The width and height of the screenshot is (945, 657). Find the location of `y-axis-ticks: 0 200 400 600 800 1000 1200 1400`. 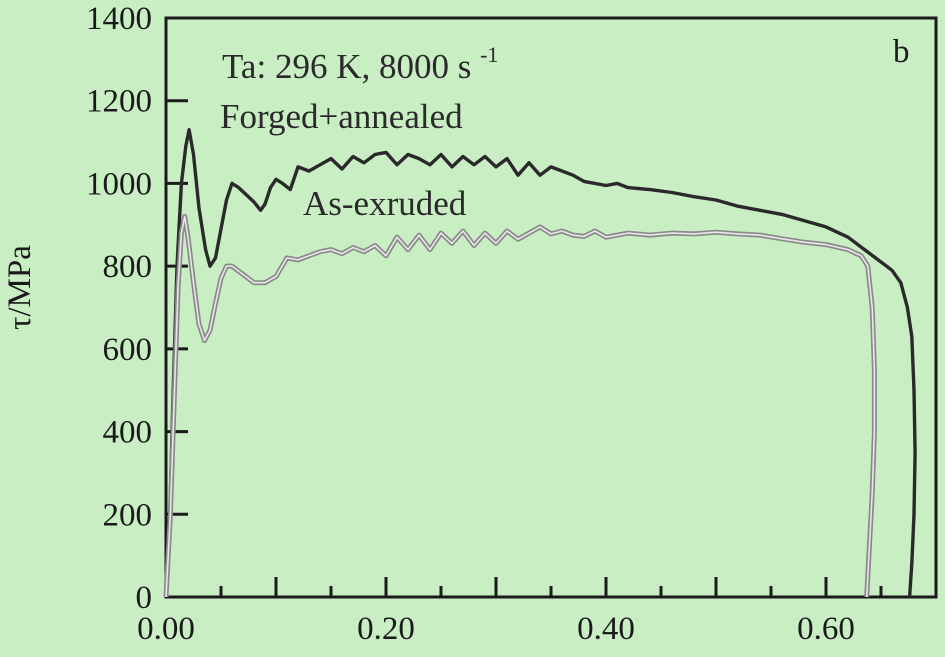

y-axis-ticks: 0 200 400 600 800 1000 1200 1400 is located at coordinates (137, 308).